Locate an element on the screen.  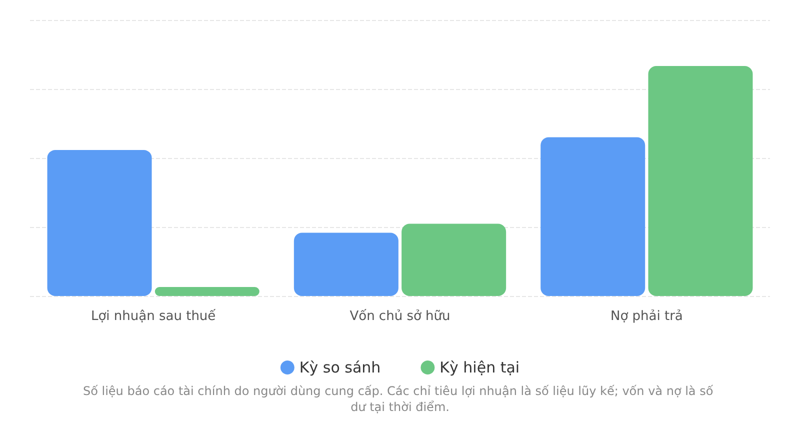
legend-label: Kỳ so sánh is located at coordinates (340, 367).